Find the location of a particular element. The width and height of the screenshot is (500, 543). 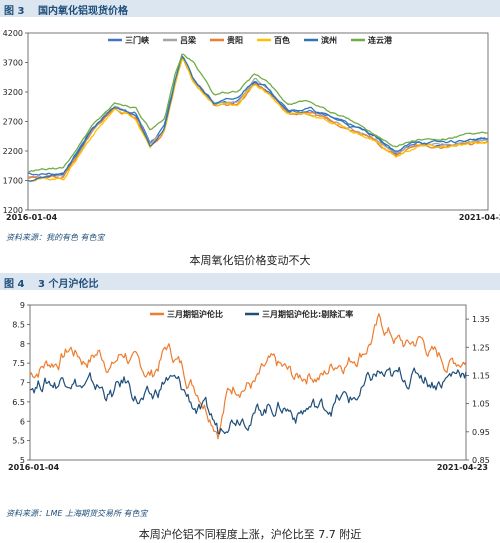

legend-label: 百色 is located at coordinates (282, 40).